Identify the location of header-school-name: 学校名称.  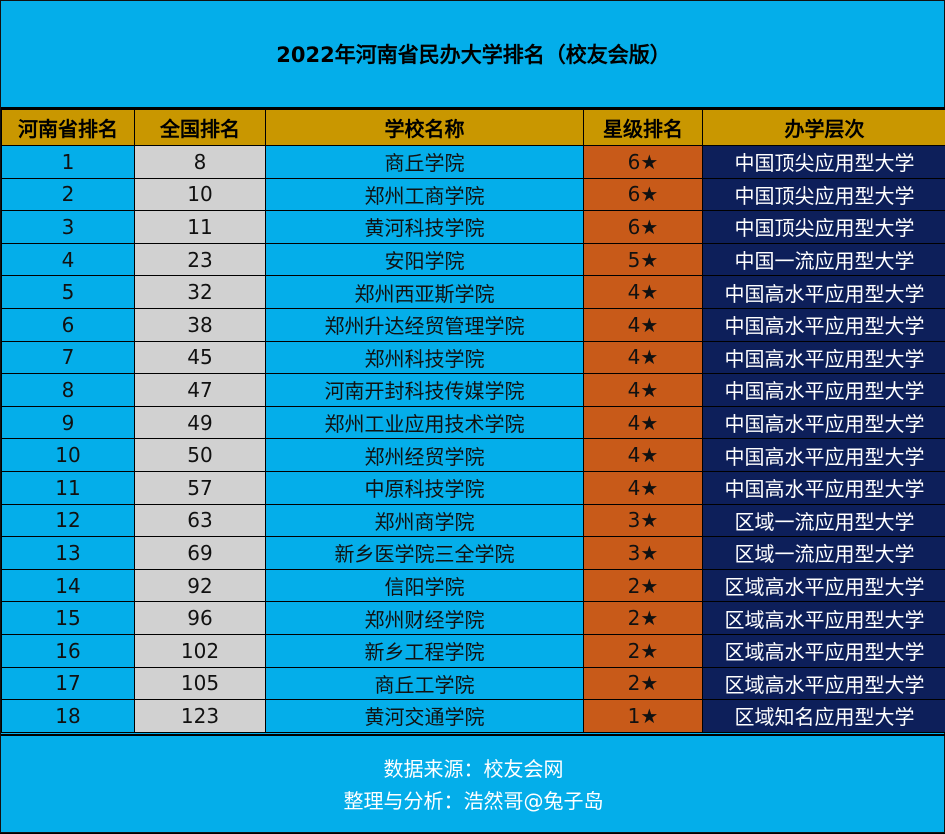
(425, 128).